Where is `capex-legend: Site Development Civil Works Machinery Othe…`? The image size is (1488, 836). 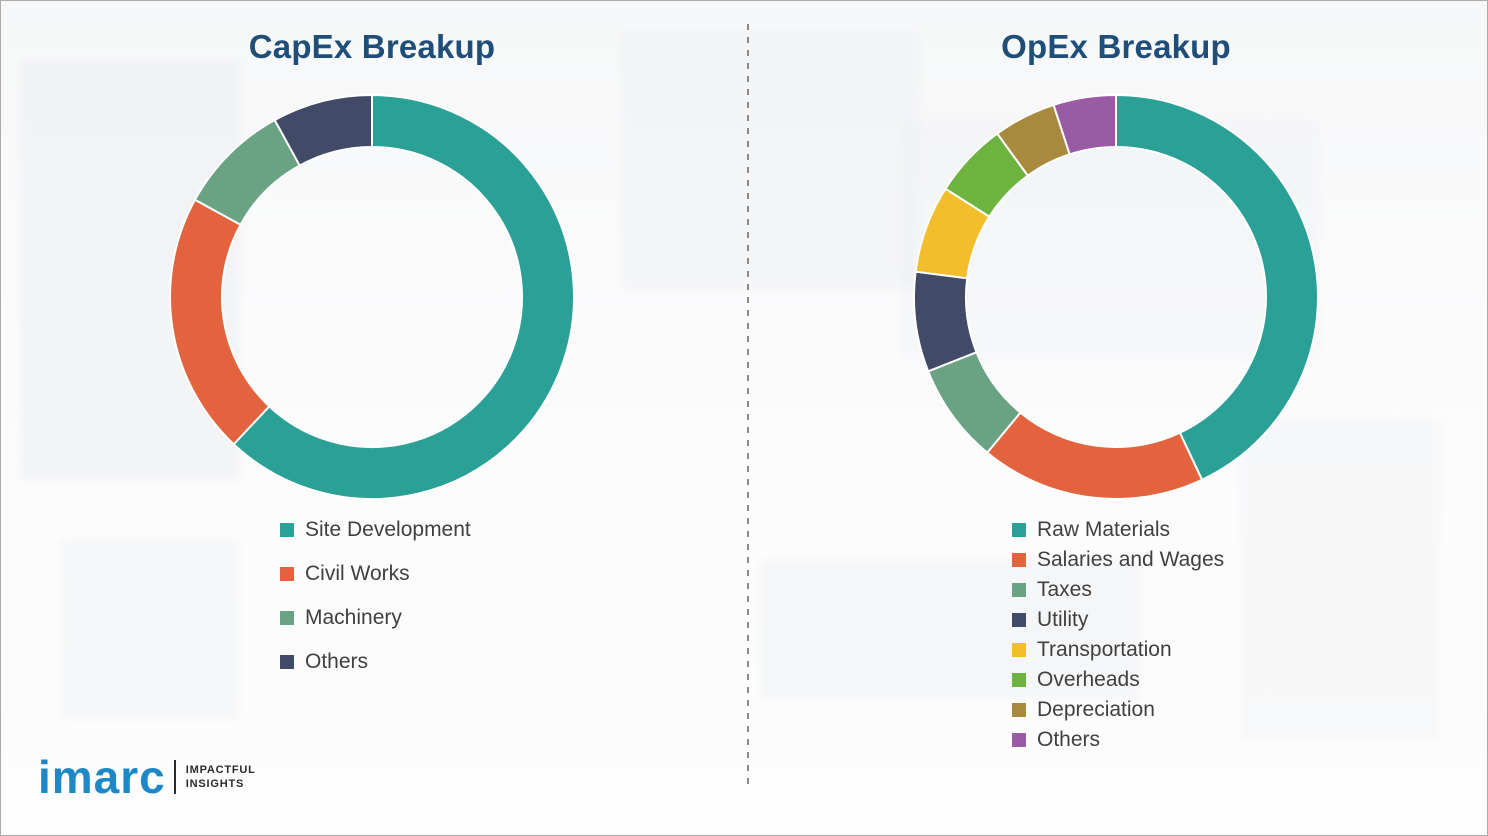 capex-legend: Site Development Civil Works Machinery Othe… is located at coordinates (375, 606).